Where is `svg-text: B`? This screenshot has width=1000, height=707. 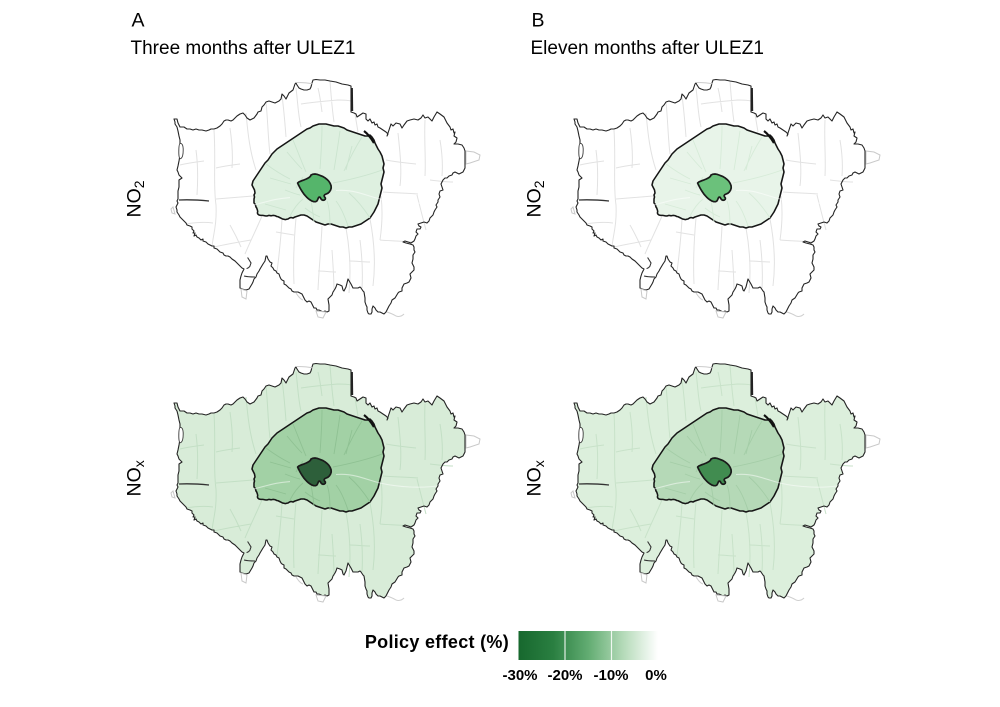 svg-text: B is located at coordinates (538, 21).